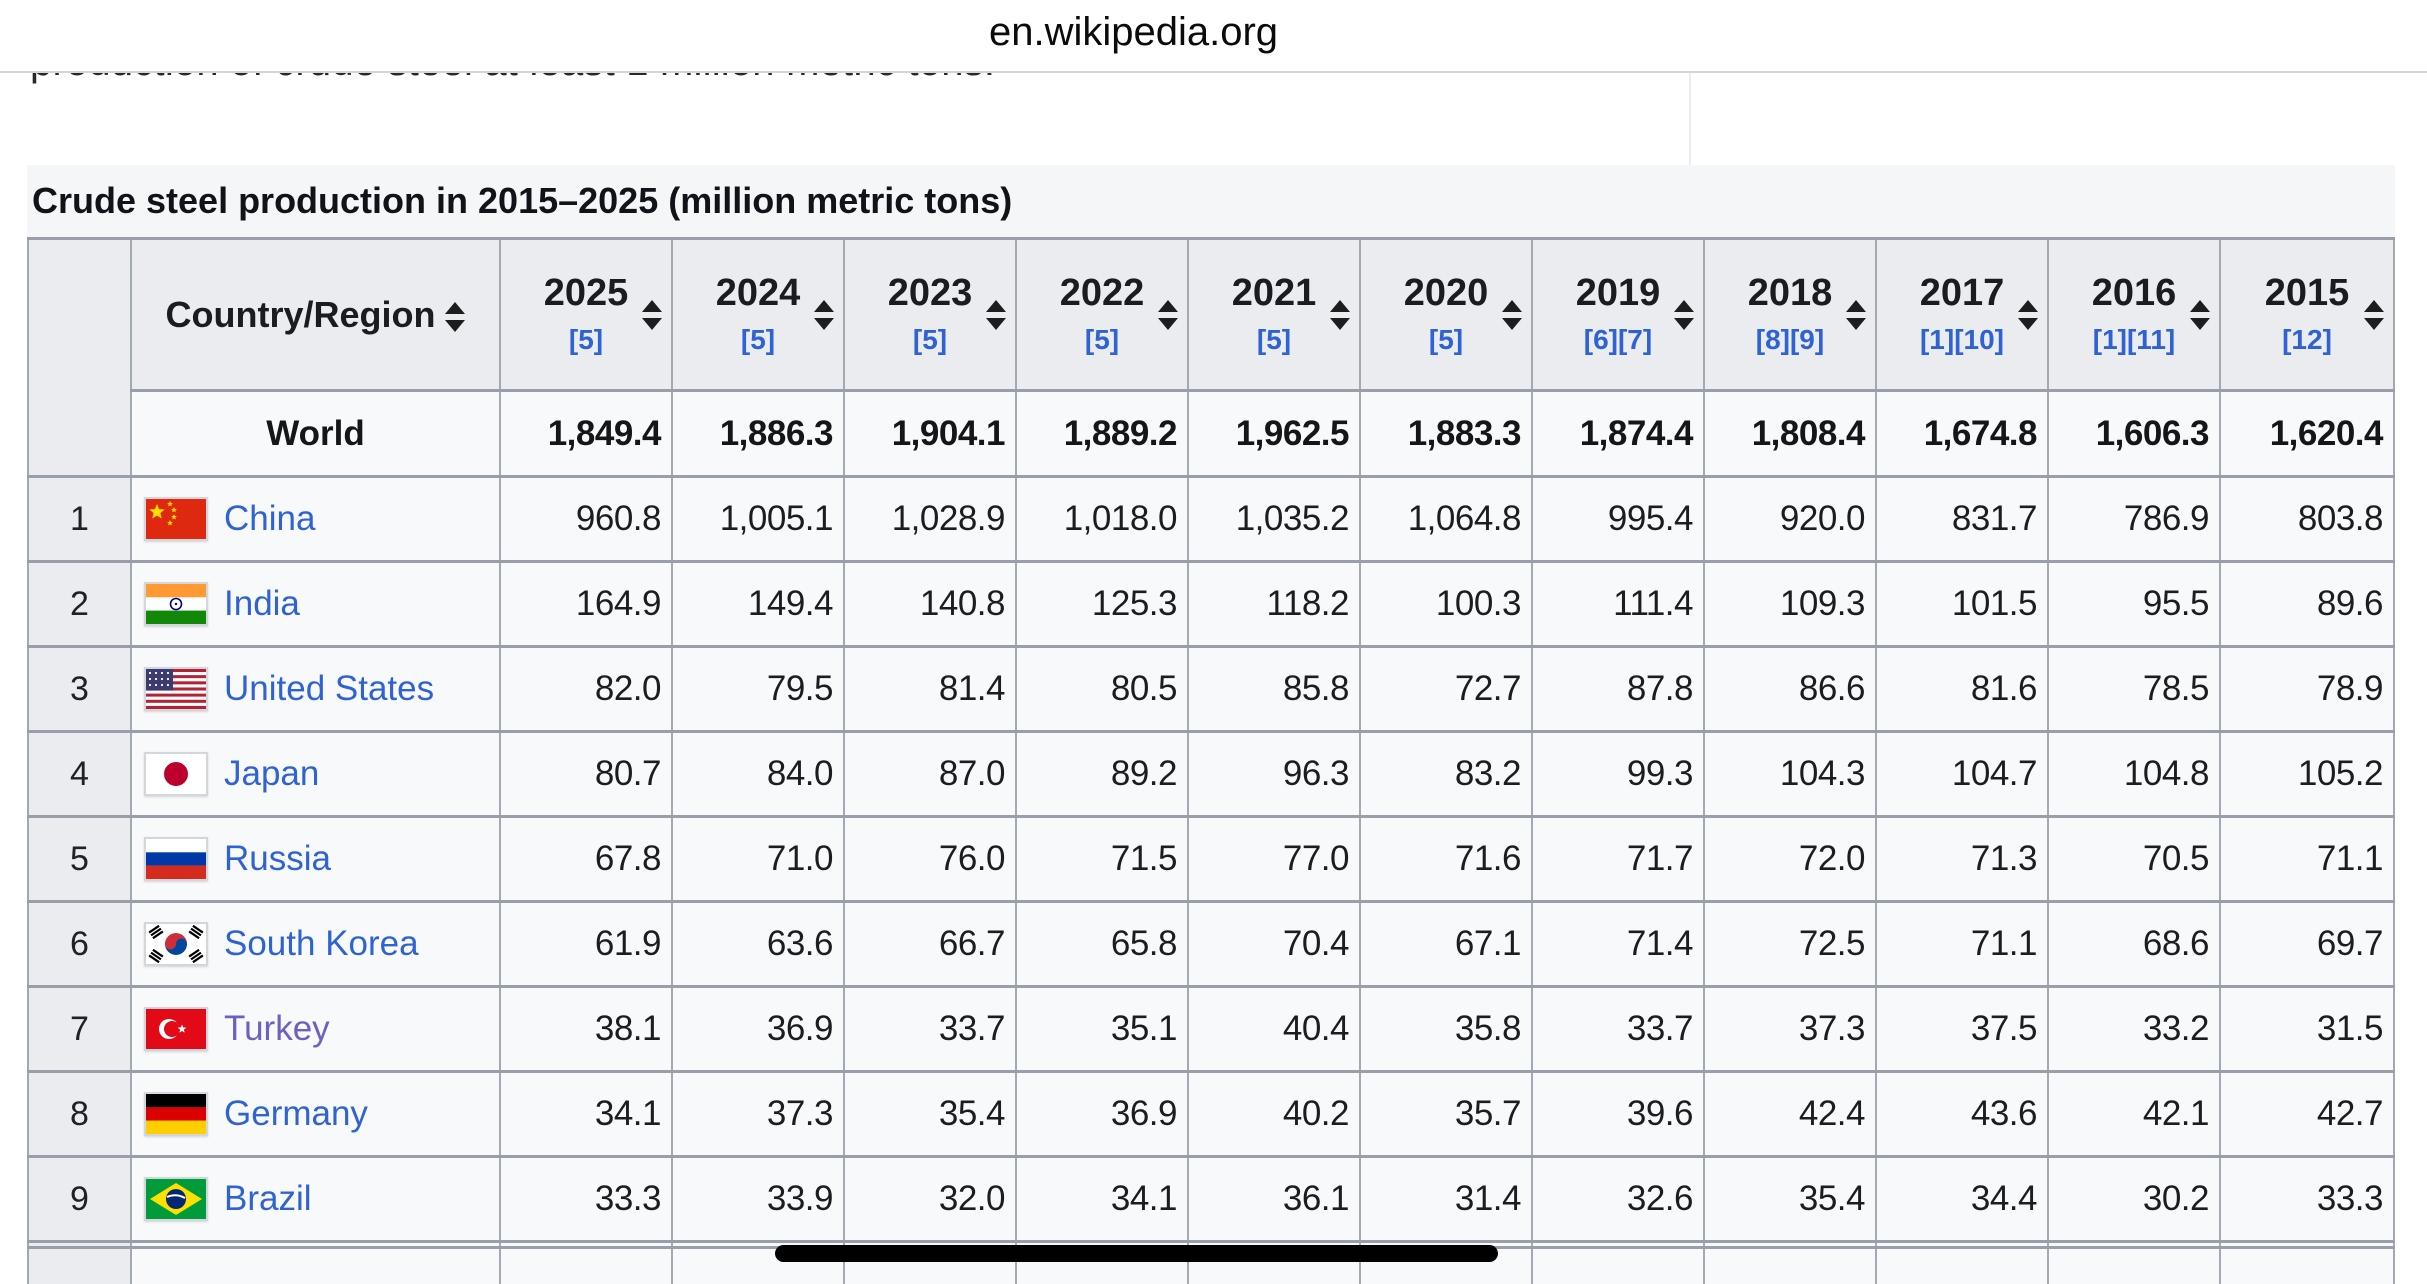 This screenshot has width=2427, height=1284. Describe the element at coordinates (930, 519) in the screenshot. I see `value-cell: 1,028.9` at that location.